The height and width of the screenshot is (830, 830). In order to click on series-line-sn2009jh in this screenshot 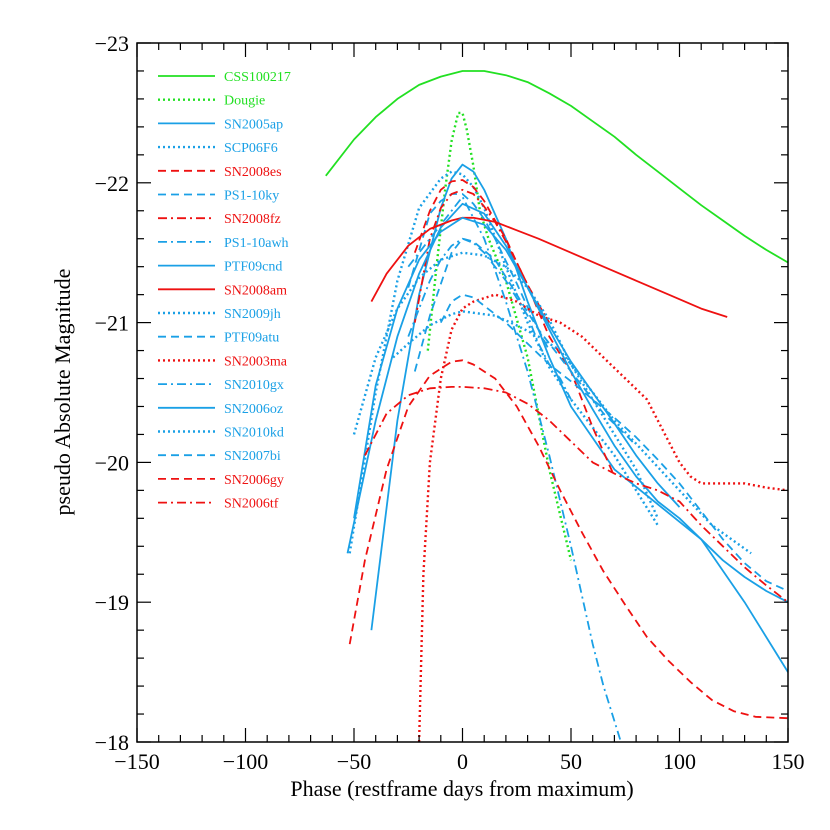, I will do `click(572, 432)`.